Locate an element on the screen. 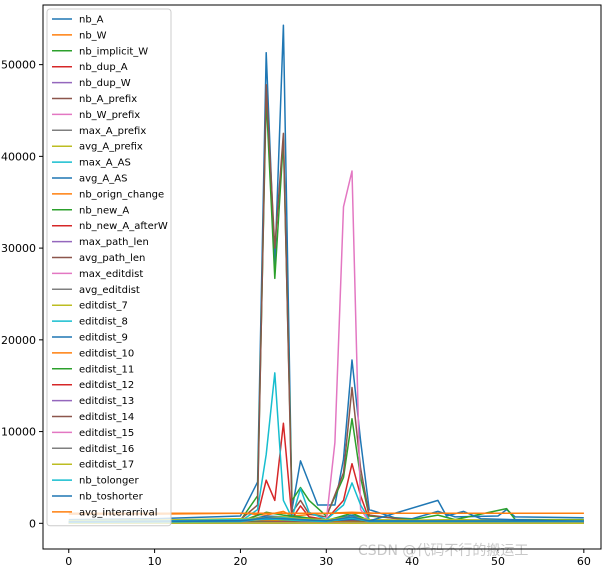 Image resolution: width=603 pixels, height=568 pixels. legend-label: editdist_16 is located at coordinates (106, 449).